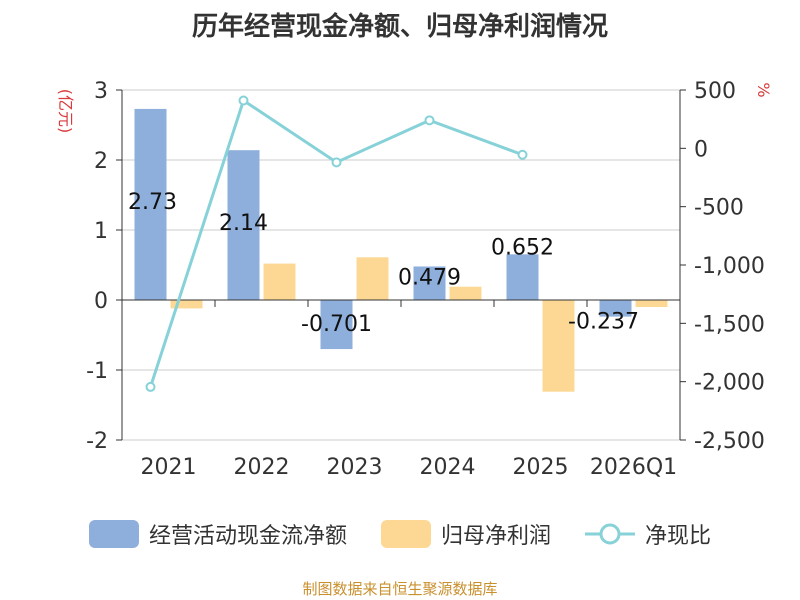 This screenshot has width=800, height=600. Describe the element at coordinates (355, 467) in the screenshot. I see `x-tick-label: 2023` at that location.